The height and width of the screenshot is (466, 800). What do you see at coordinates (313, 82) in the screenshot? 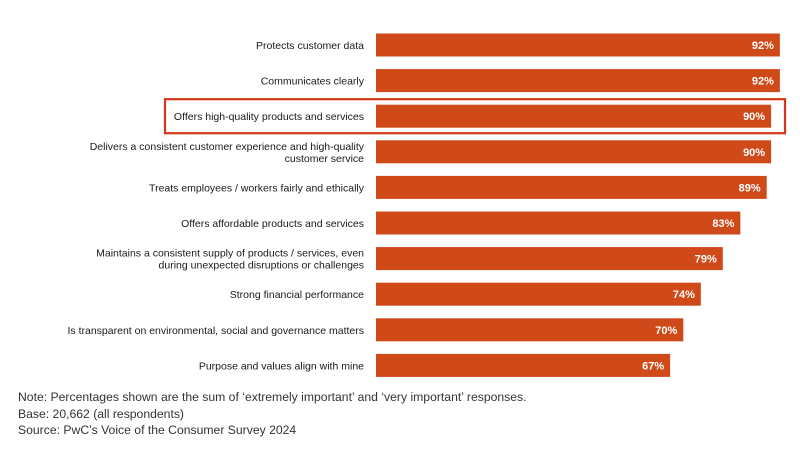
I see `category-label-1: Communicates clearly` at bounding box center [313, 82].